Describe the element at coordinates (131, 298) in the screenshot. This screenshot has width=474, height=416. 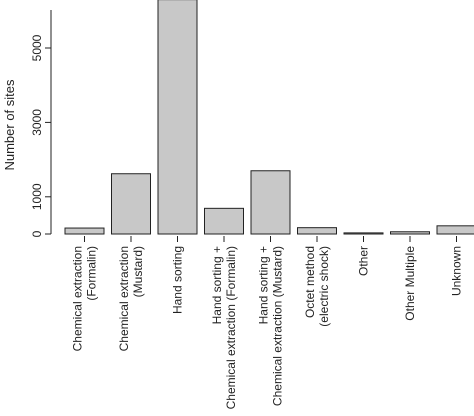
I see `x-tick-label: Chemical extraction(Mustard)` at that location.